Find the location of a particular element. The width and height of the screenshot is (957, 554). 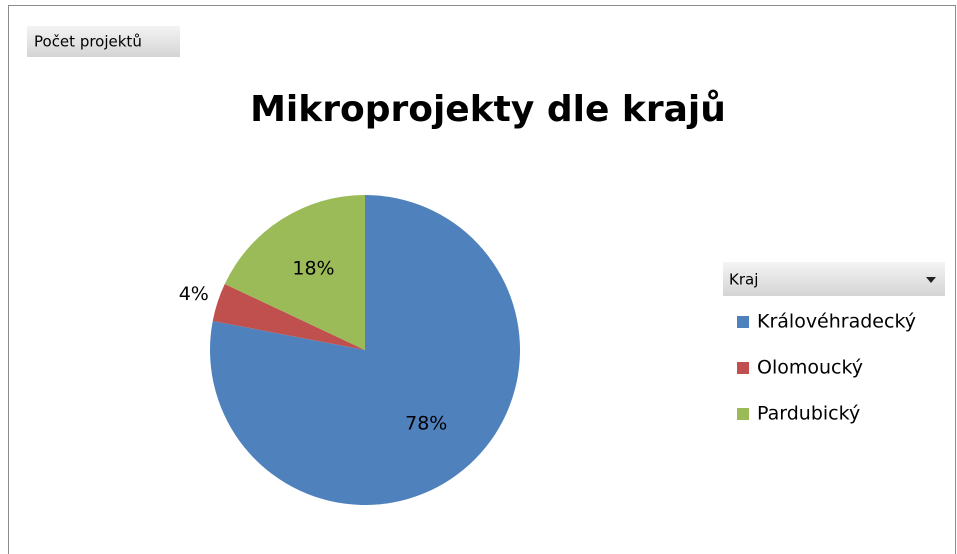

legend-header is located at coordinates (834, 279).